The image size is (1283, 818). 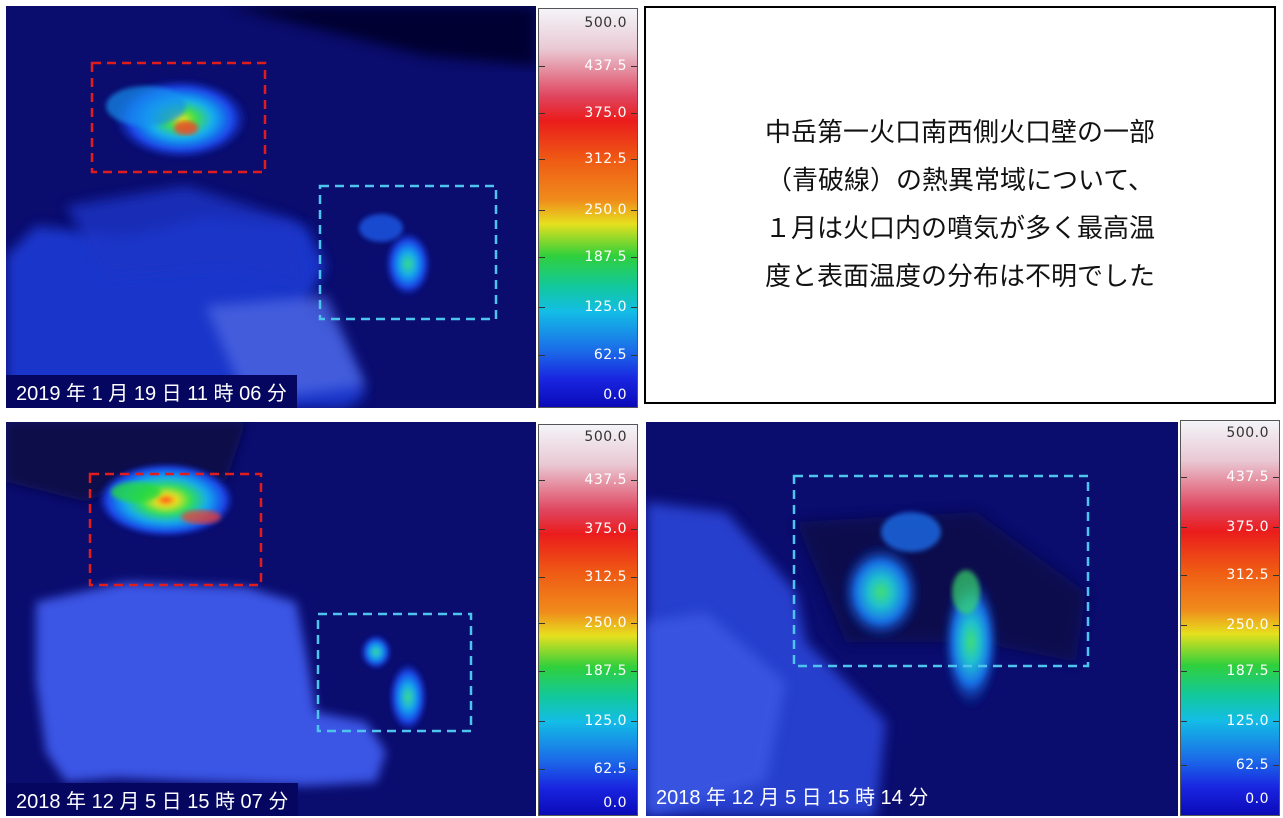 What do you see at coordinates (151, 391) in the screenshot?
I see `timestamp: 2019 年 1 月 19 日 11 時 06 分` at bounding box center [151, 391].